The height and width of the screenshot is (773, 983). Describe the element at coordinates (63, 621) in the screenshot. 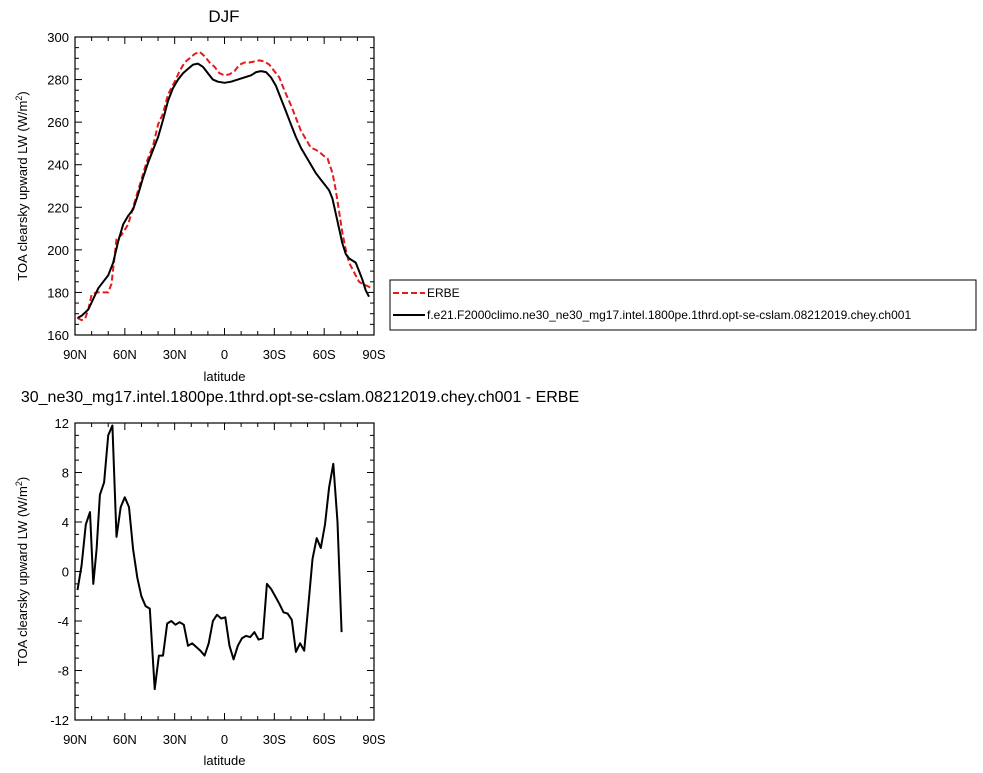

I see `y-tick-label: -4` at that location.